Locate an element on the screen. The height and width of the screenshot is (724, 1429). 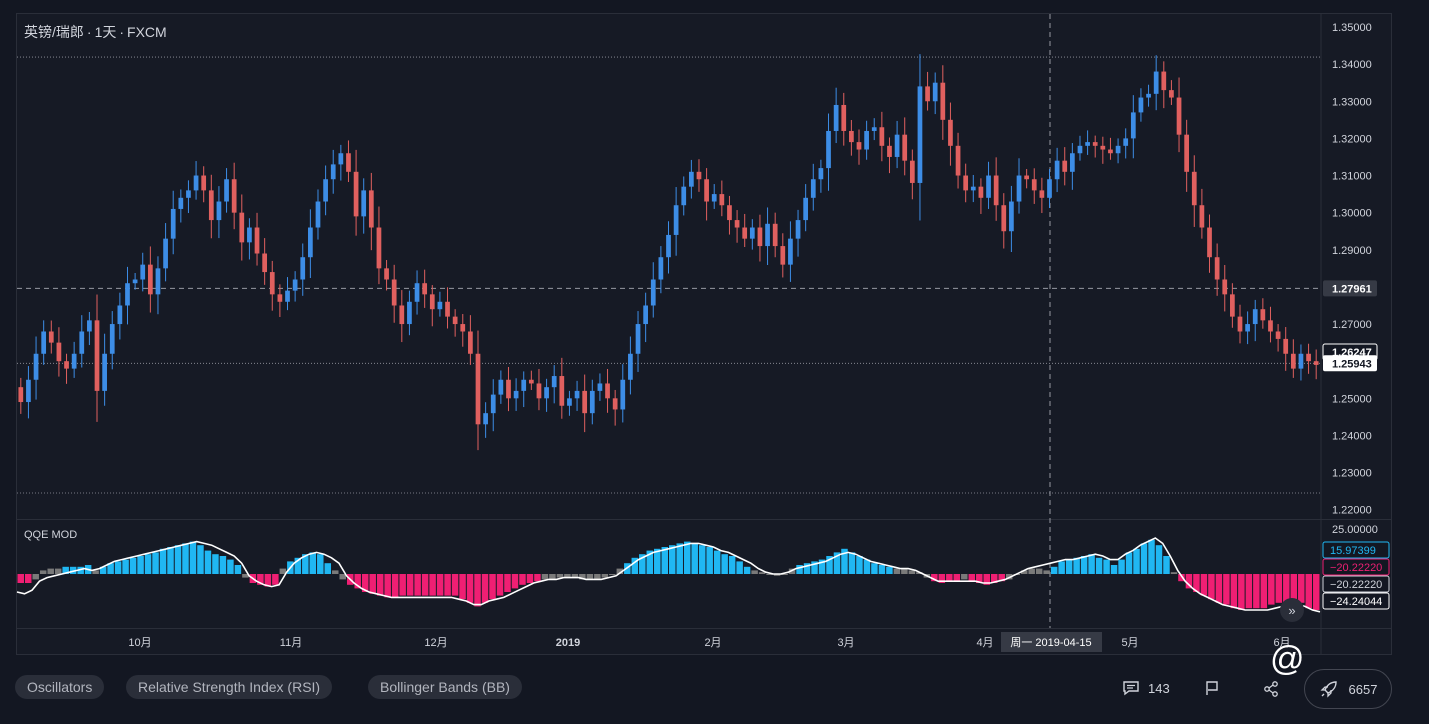
tag-oscillators: Oscillators is located at coordinates (60, 687).